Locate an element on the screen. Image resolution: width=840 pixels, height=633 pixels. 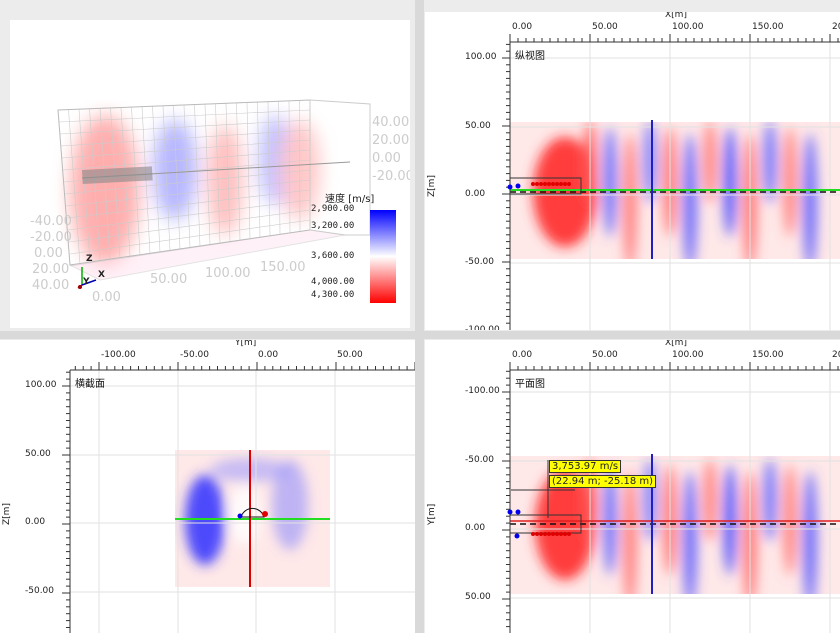
color-legend-bar is located at coordinates (383, 256).